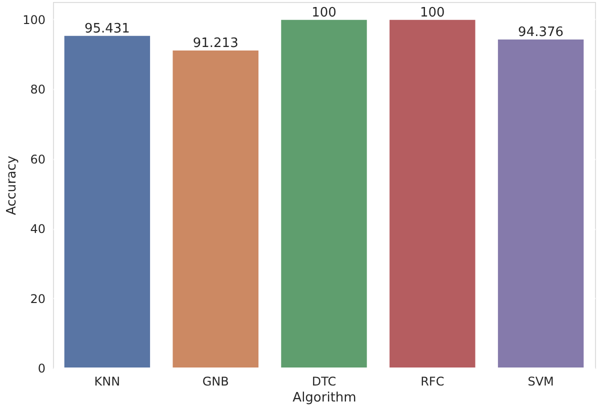 The width and height of the screenshot is (597, 407). Describe the element at coordinates (107, 381) in the screenshot. I see `x-tick-label: KNN` at that location.